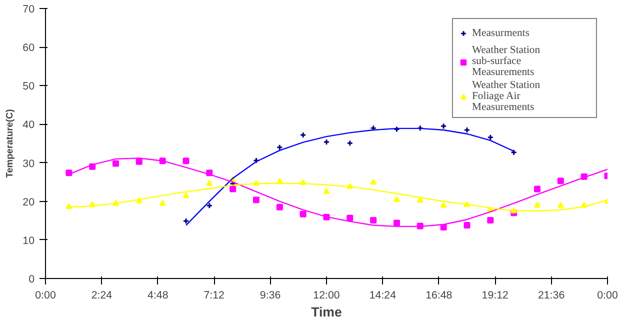  Describe the element at coordinates (326, 312) in the screenshot. I see `x-axis-title: Time` at that location.